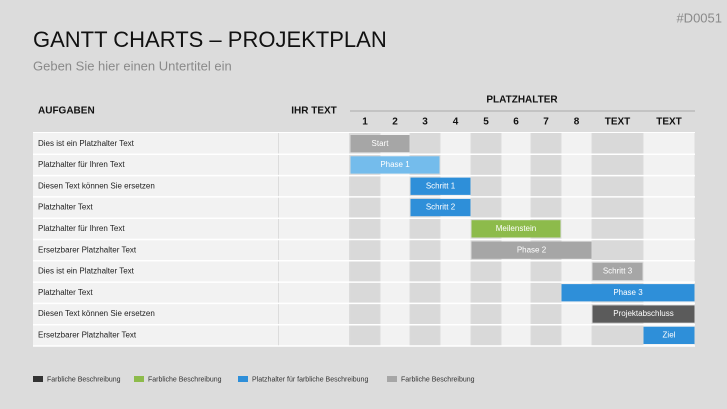  I want to click on task-bar-label: Phase 3, so click(628, 292).